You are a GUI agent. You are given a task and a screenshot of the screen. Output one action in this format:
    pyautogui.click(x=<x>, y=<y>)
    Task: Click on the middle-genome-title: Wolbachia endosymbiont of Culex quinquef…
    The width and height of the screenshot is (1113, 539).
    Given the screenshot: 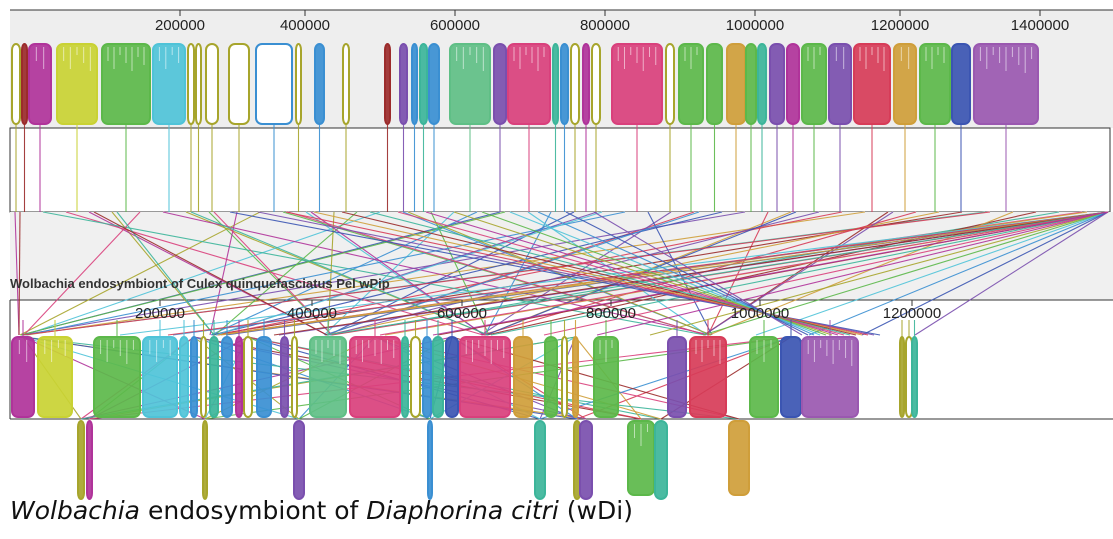 What is the action you would take?
    pyautogui.click(x=200, y=283)
    